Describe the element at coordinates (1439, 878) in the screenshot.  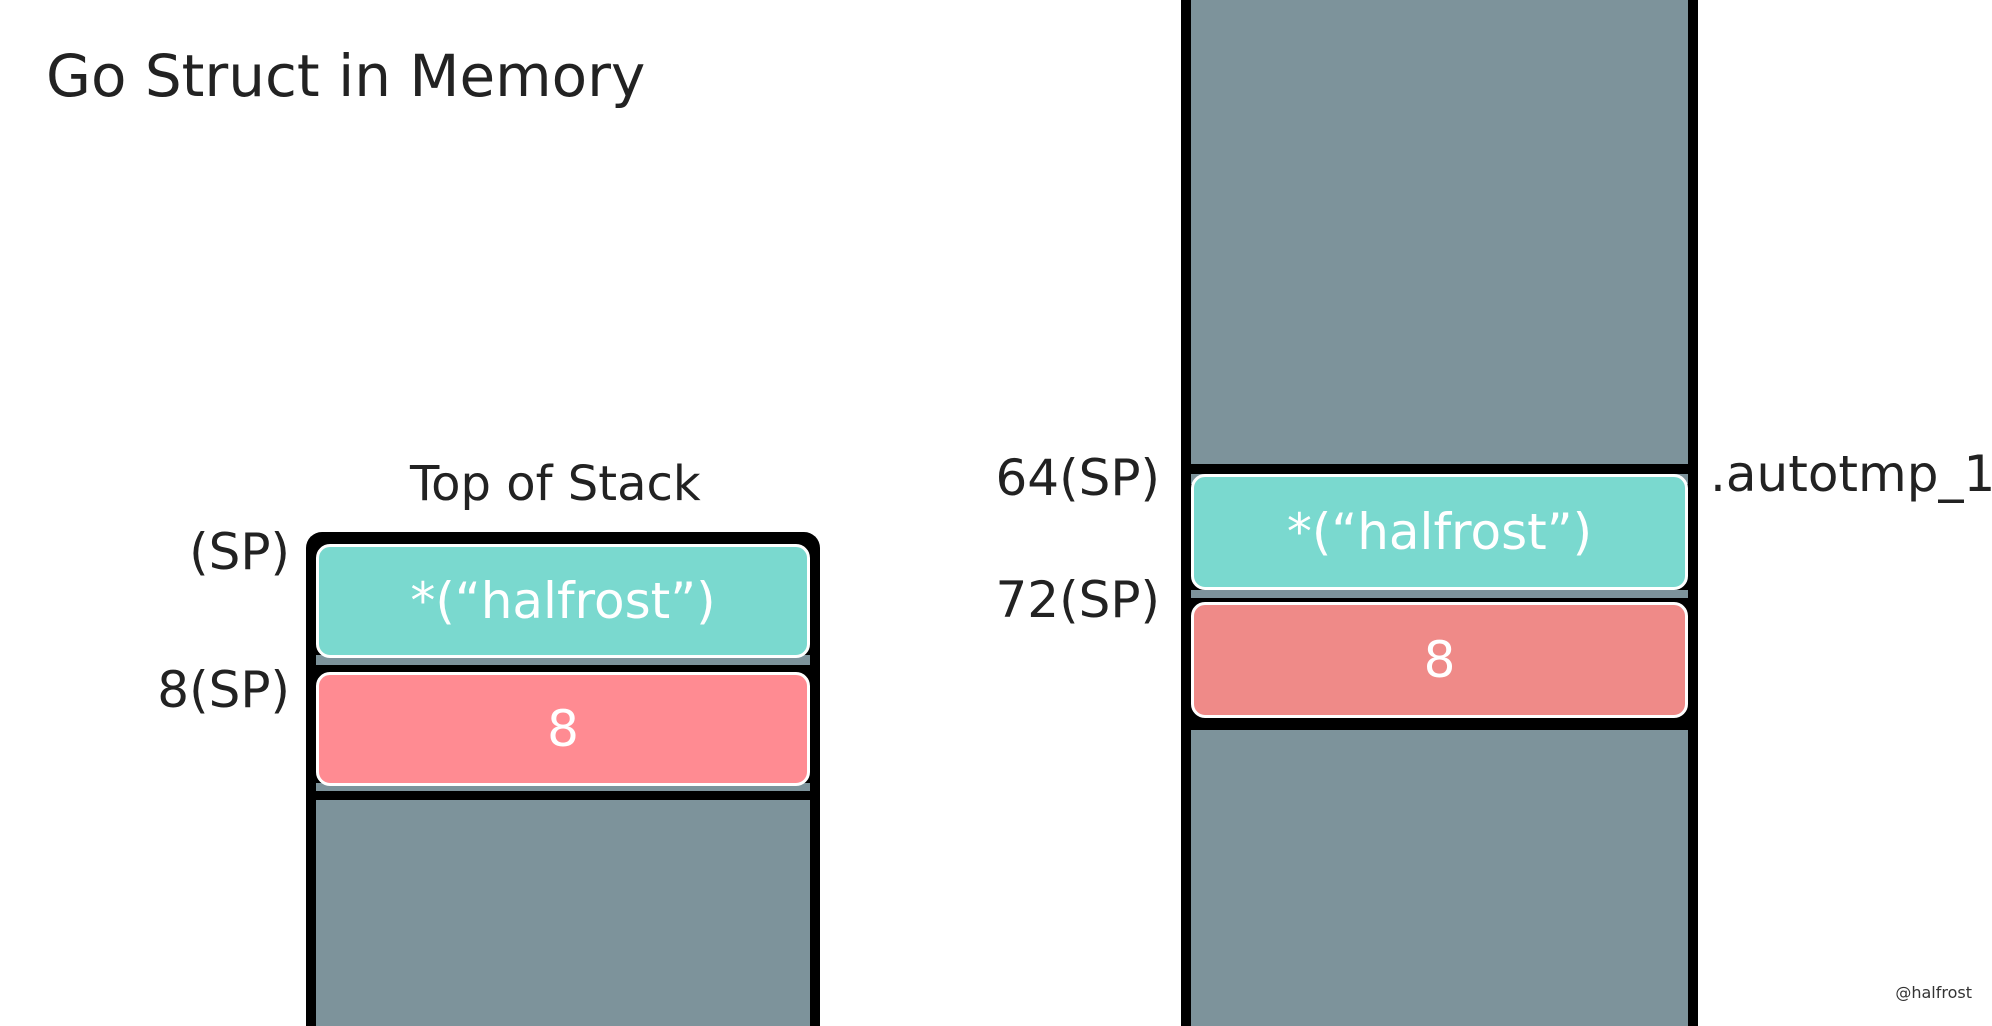
I see `right-stack-lower-region` at that location.